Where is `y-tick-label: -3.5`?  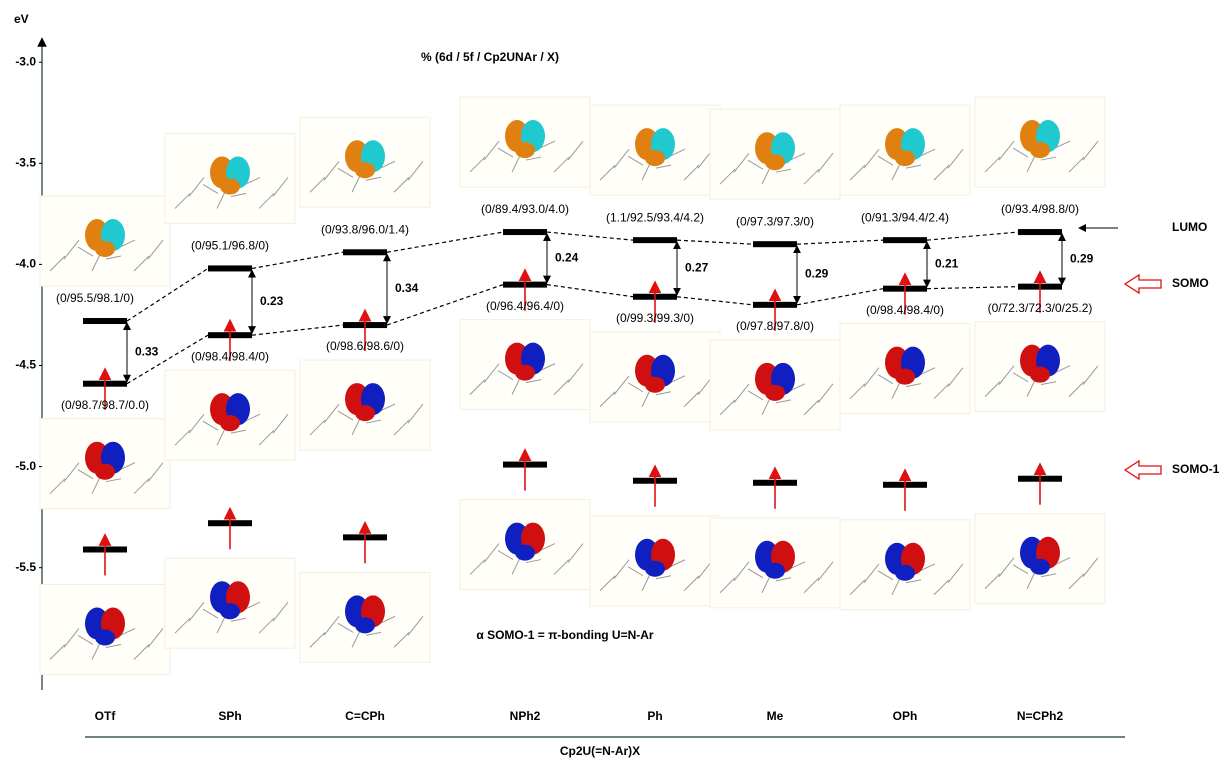 y-tick-label: -3.5 is located at coordinates (25, 162).